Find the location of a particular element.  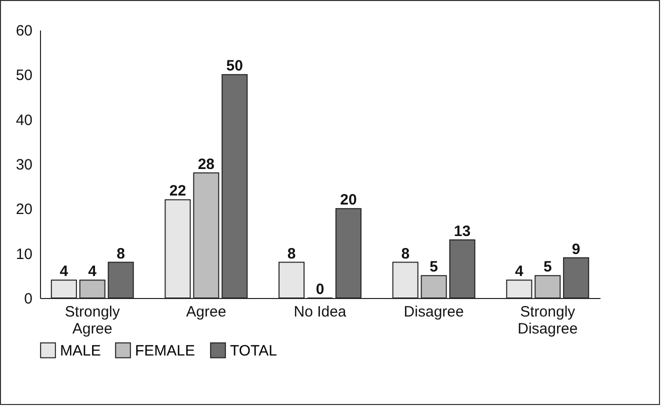

data-label: 50 is located at coordinates (234, 66).